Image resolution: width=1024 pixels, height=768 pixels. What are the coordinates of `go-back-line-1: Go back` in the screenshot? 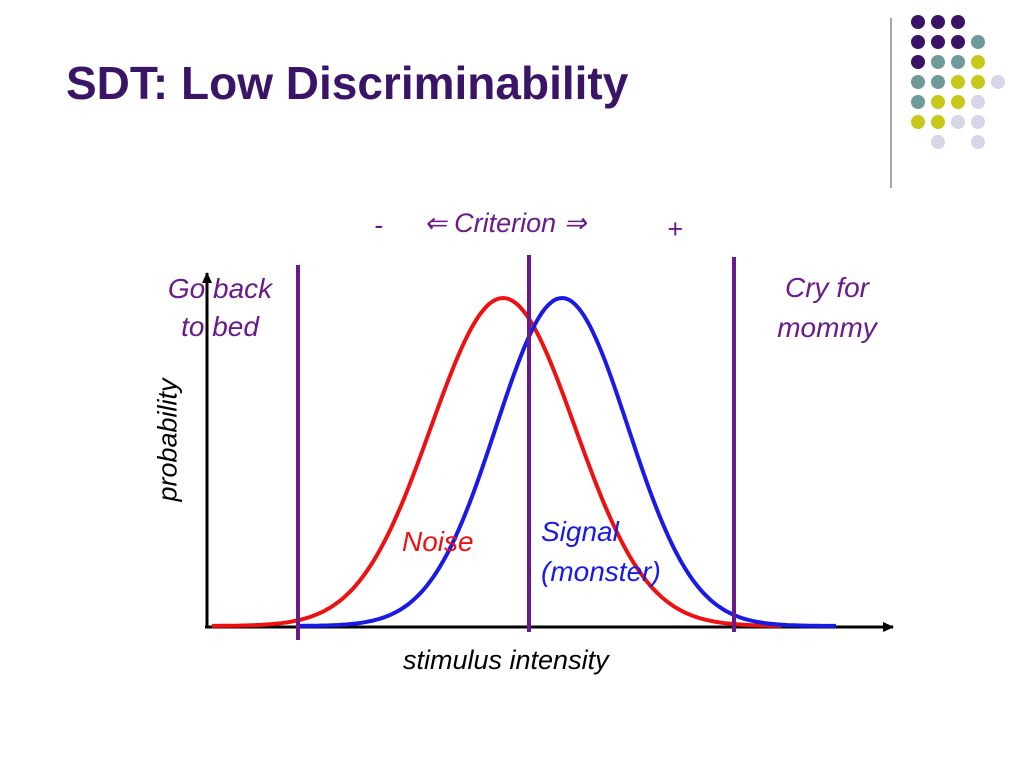 It's located at (220, 288).